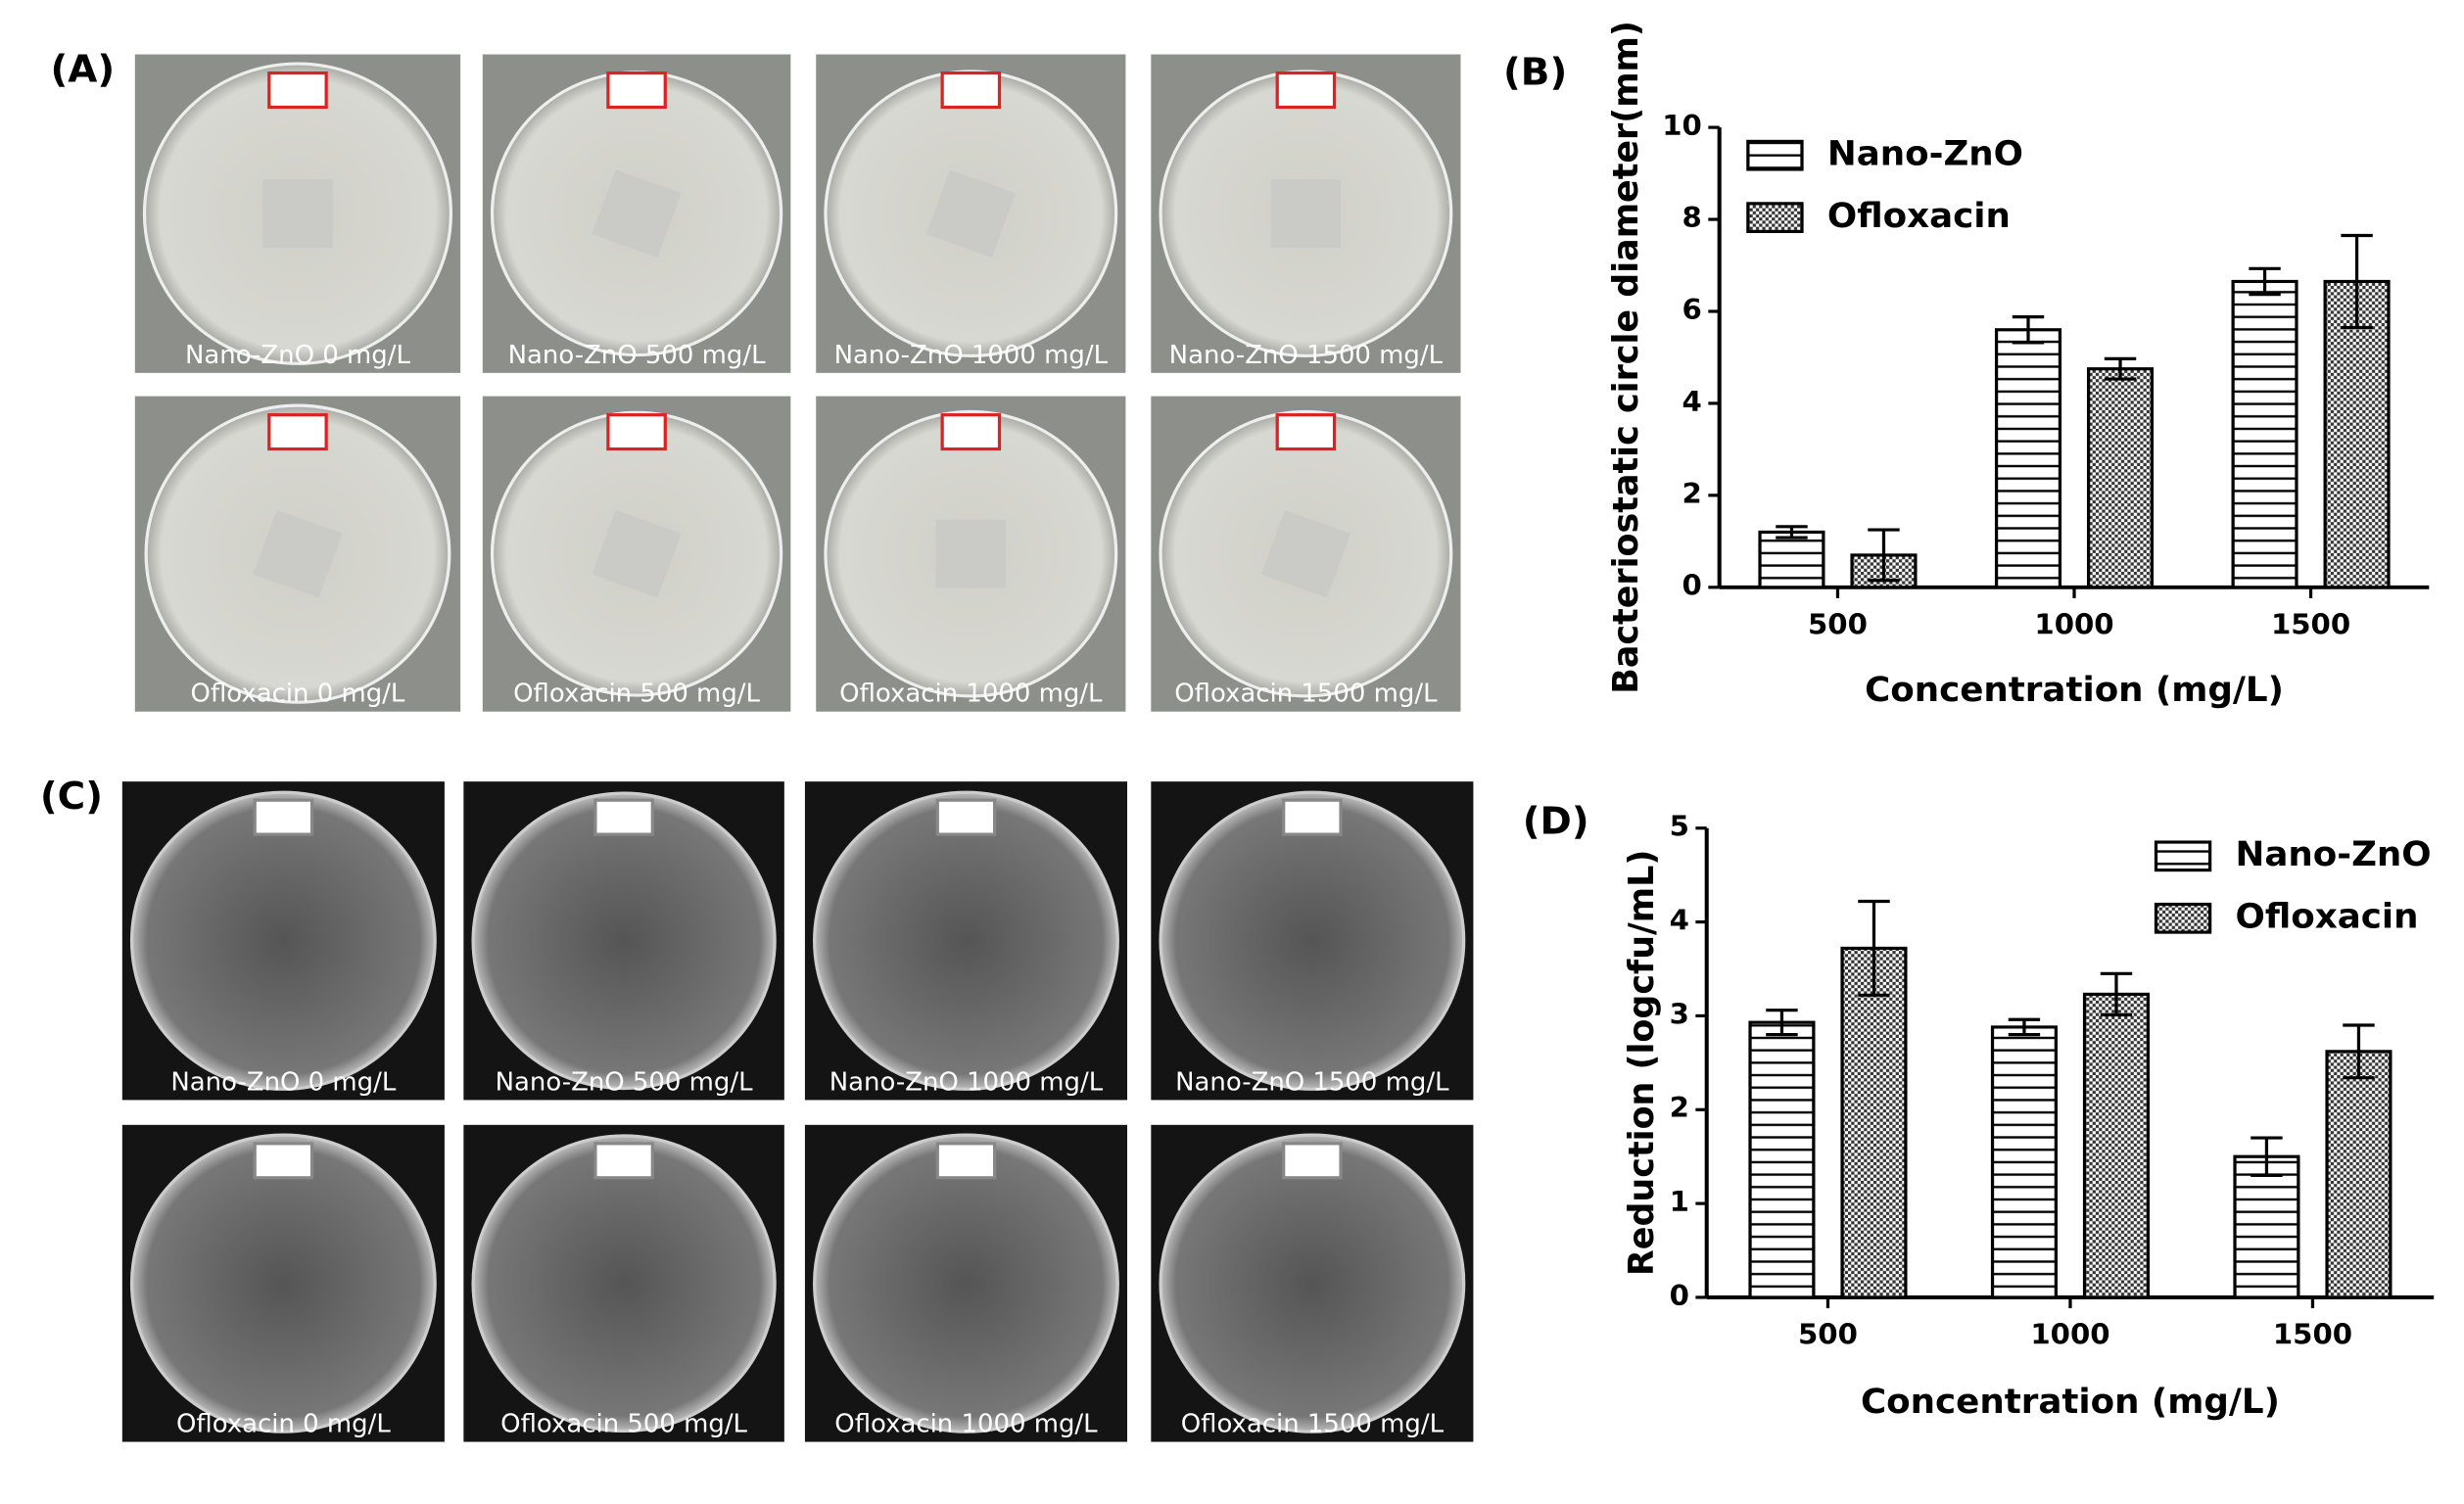 This screenshot has width=2464, height=1504. Describe the element at coordinates (1692, 217) in the screenshot. I see `y-tick-label: 8` at that location.